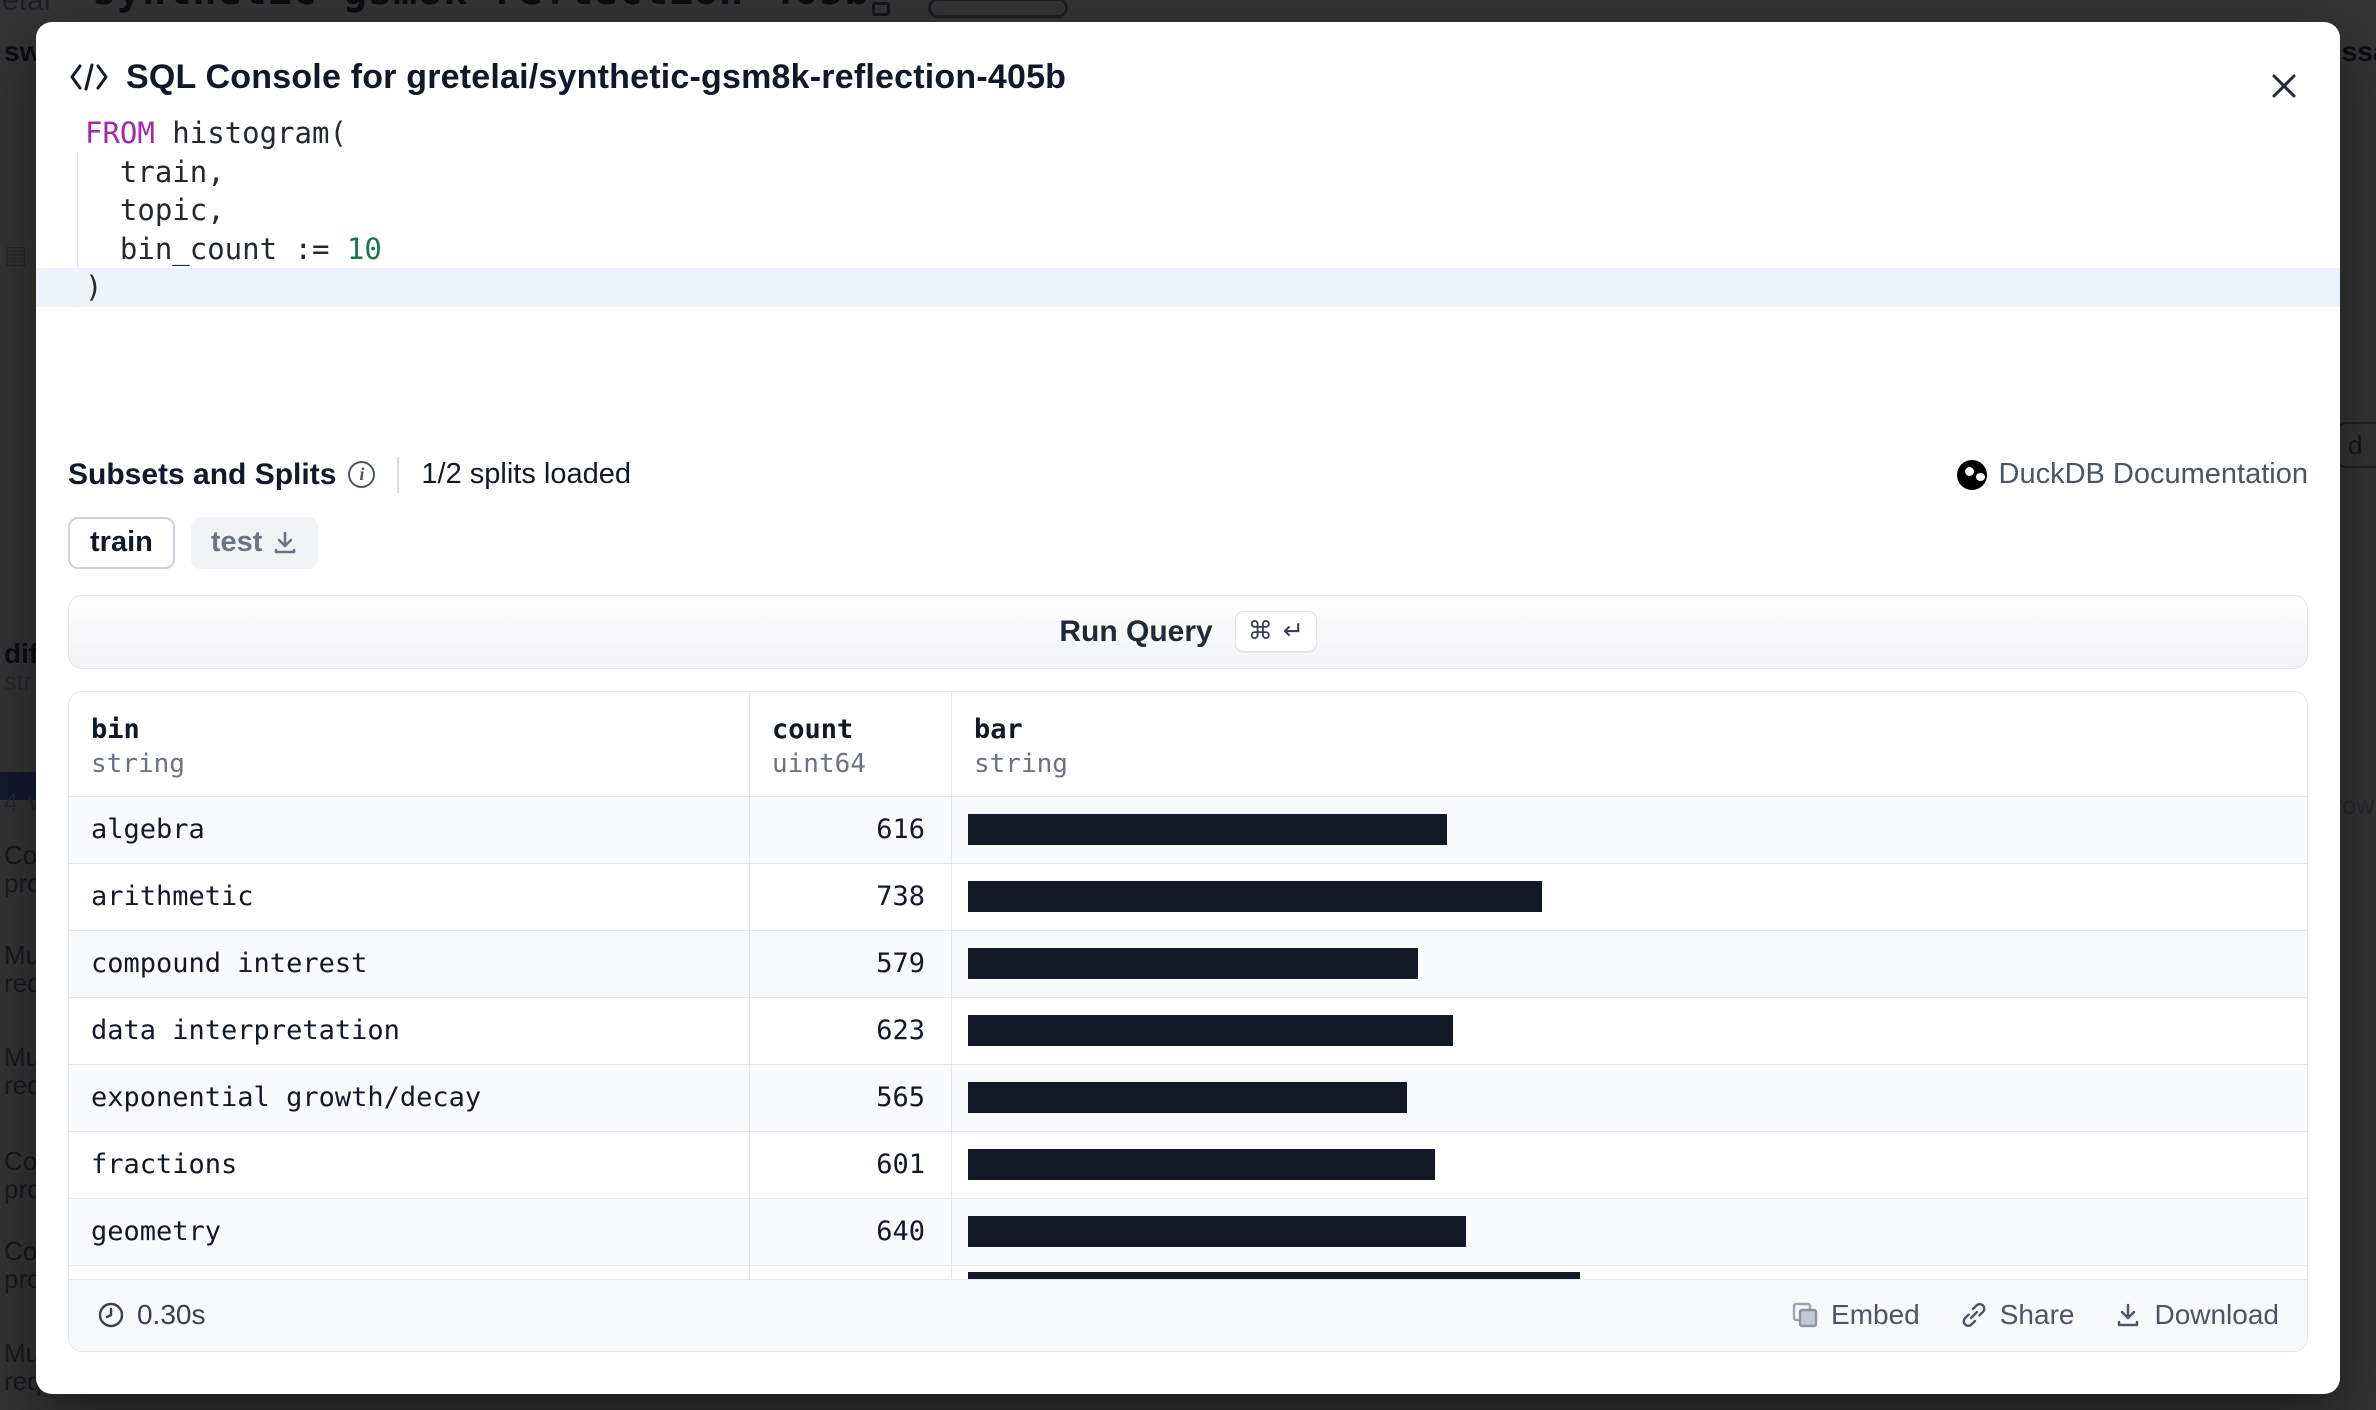  I want to click on code-token-number: 10, so click(364, 248).